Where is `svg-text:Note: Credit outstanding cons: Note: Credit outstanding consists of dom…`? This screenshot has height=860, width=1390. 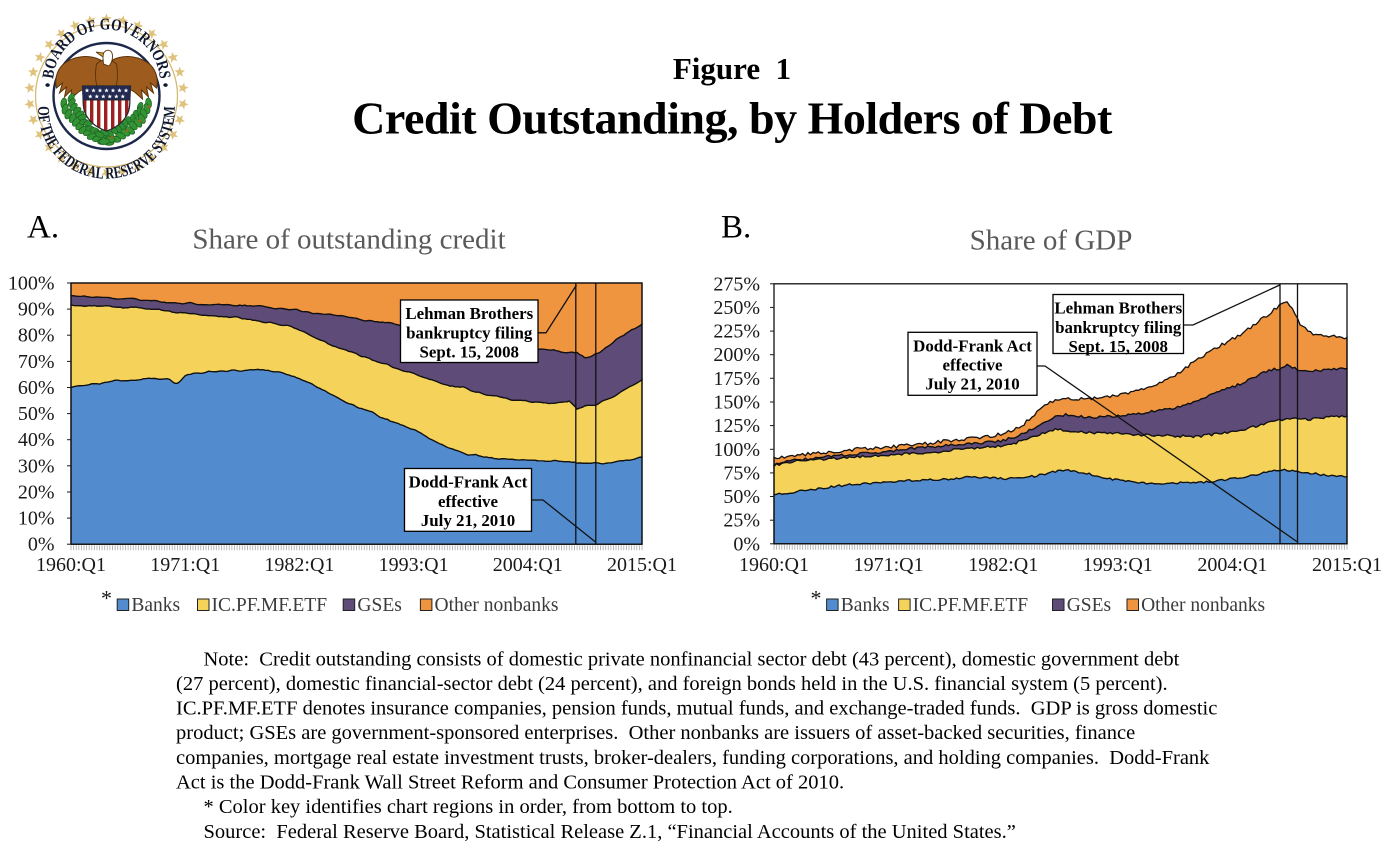 svg-text:Note: Credit outstanding cons: Note: Credit outstanding consists of dom… is located at coordinates (692, 659).